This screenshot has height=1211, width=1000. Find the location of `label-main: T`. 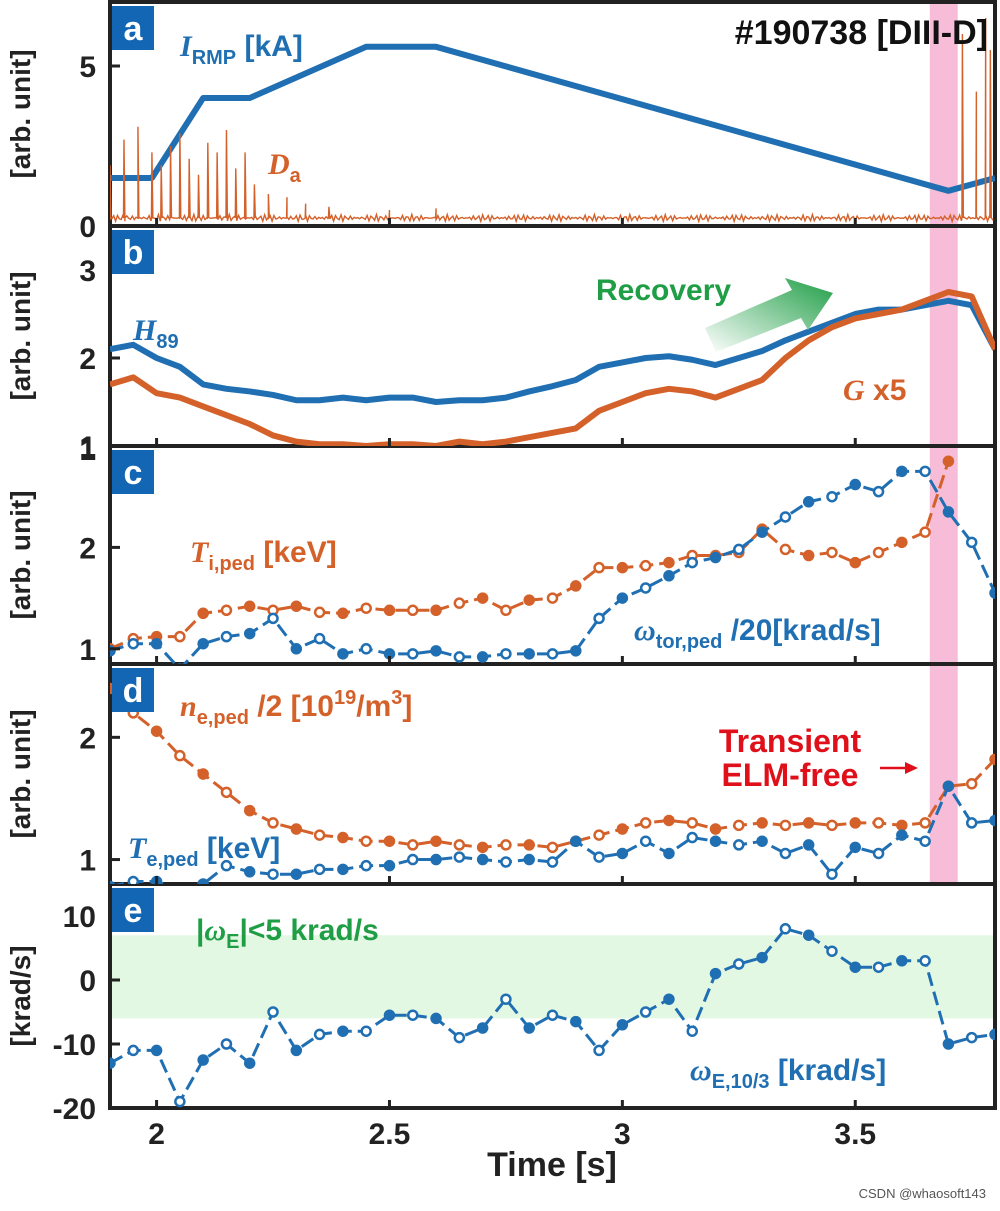

label-main: T is located at coordinates (200, 552).